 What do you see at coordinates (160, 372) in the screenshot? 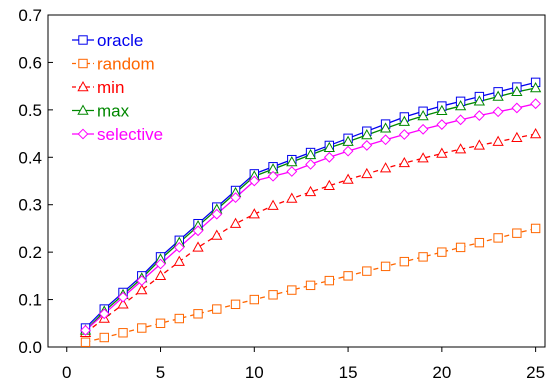
I see `x-tick-label: 5` at bounding box center [160, 372].